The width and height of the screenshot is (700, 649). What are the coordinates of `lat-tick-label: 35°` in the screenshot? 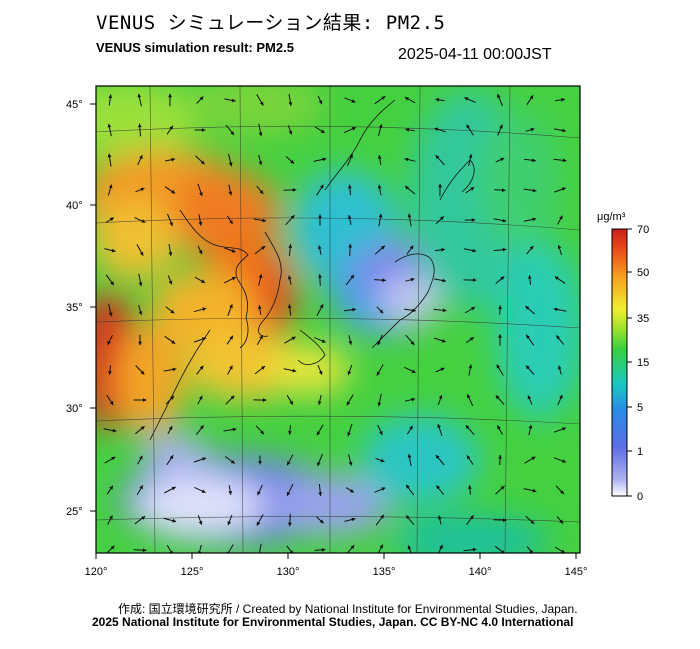 It's located at (74, 308).